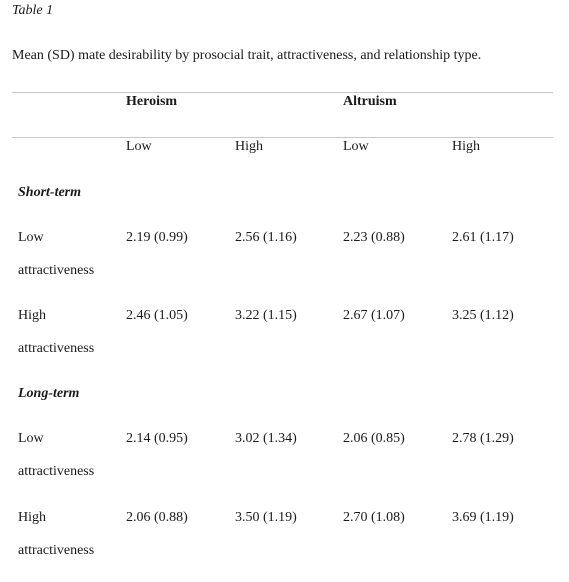 The height and width of the screenshot is (582, 569). I want to click on table-header-rule, so click(282, 137).